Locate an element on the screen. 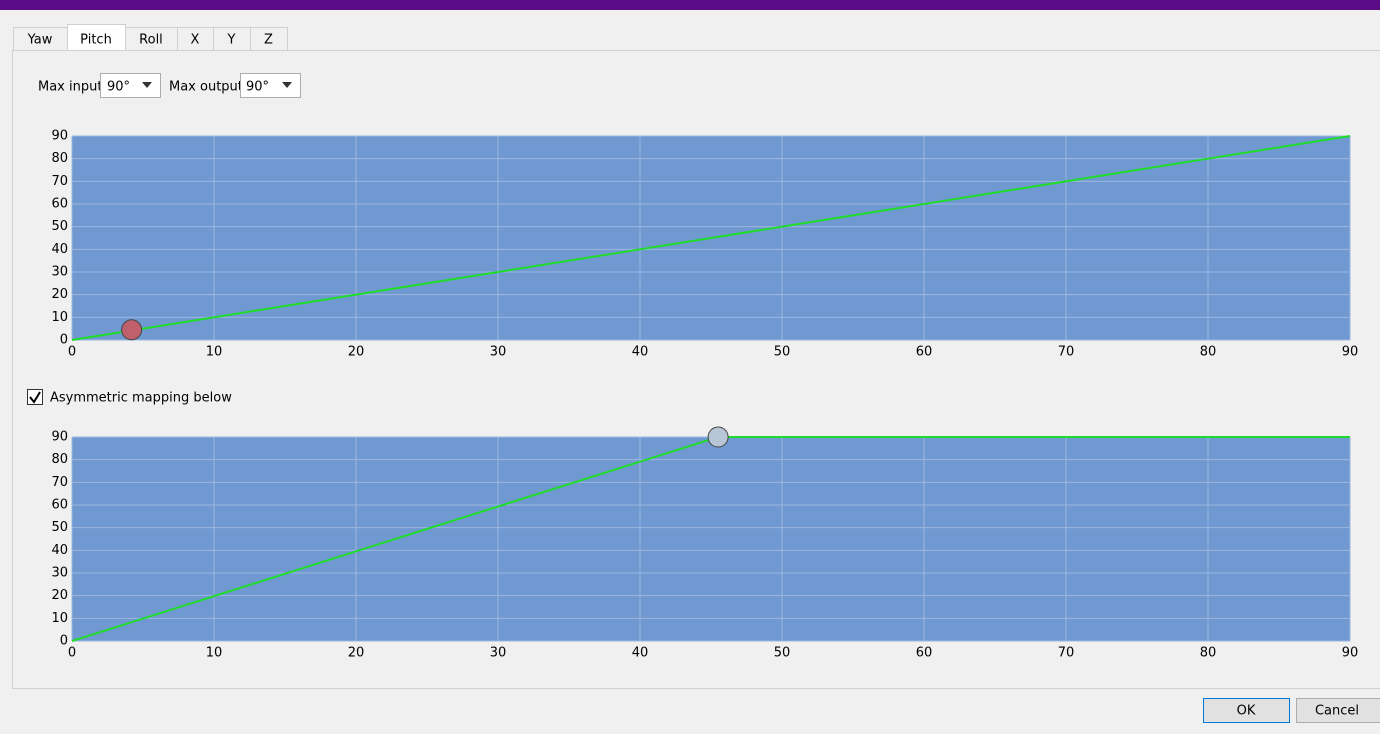 The height and width of the screenshot is (734, 1380). max-output-value: 90° is located at coordinates (257, 87).